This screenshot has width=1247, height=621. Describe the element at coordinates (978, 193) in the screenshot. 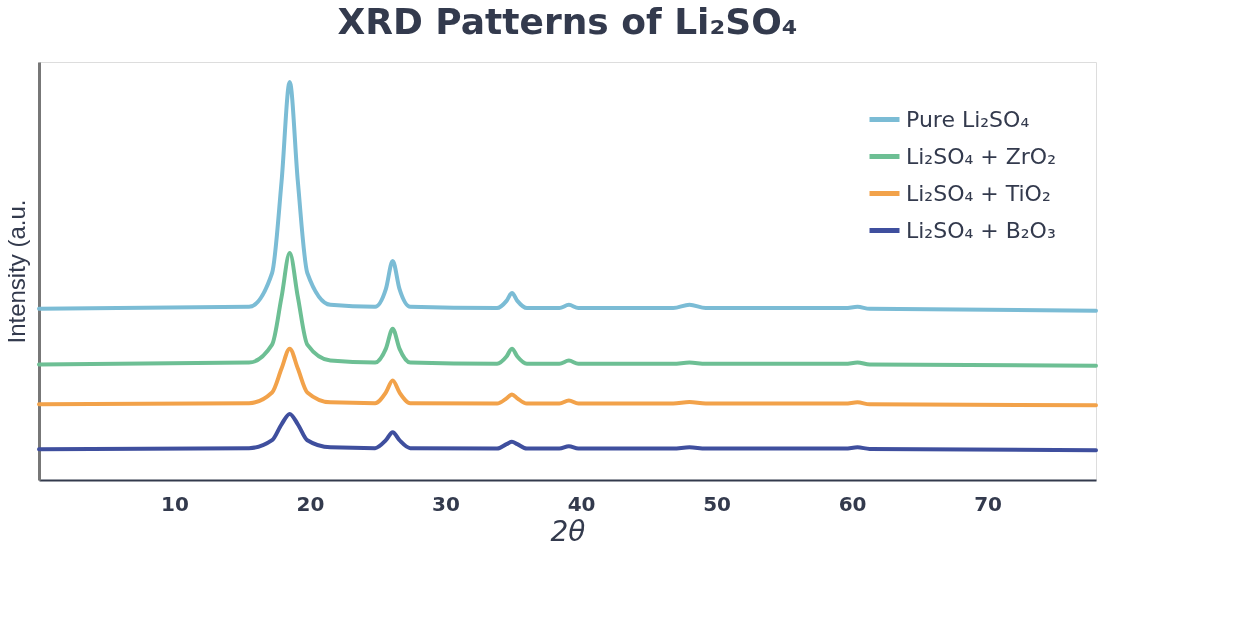

I see `legend-label: Li₂SO₄ + TiO₂` at that location.